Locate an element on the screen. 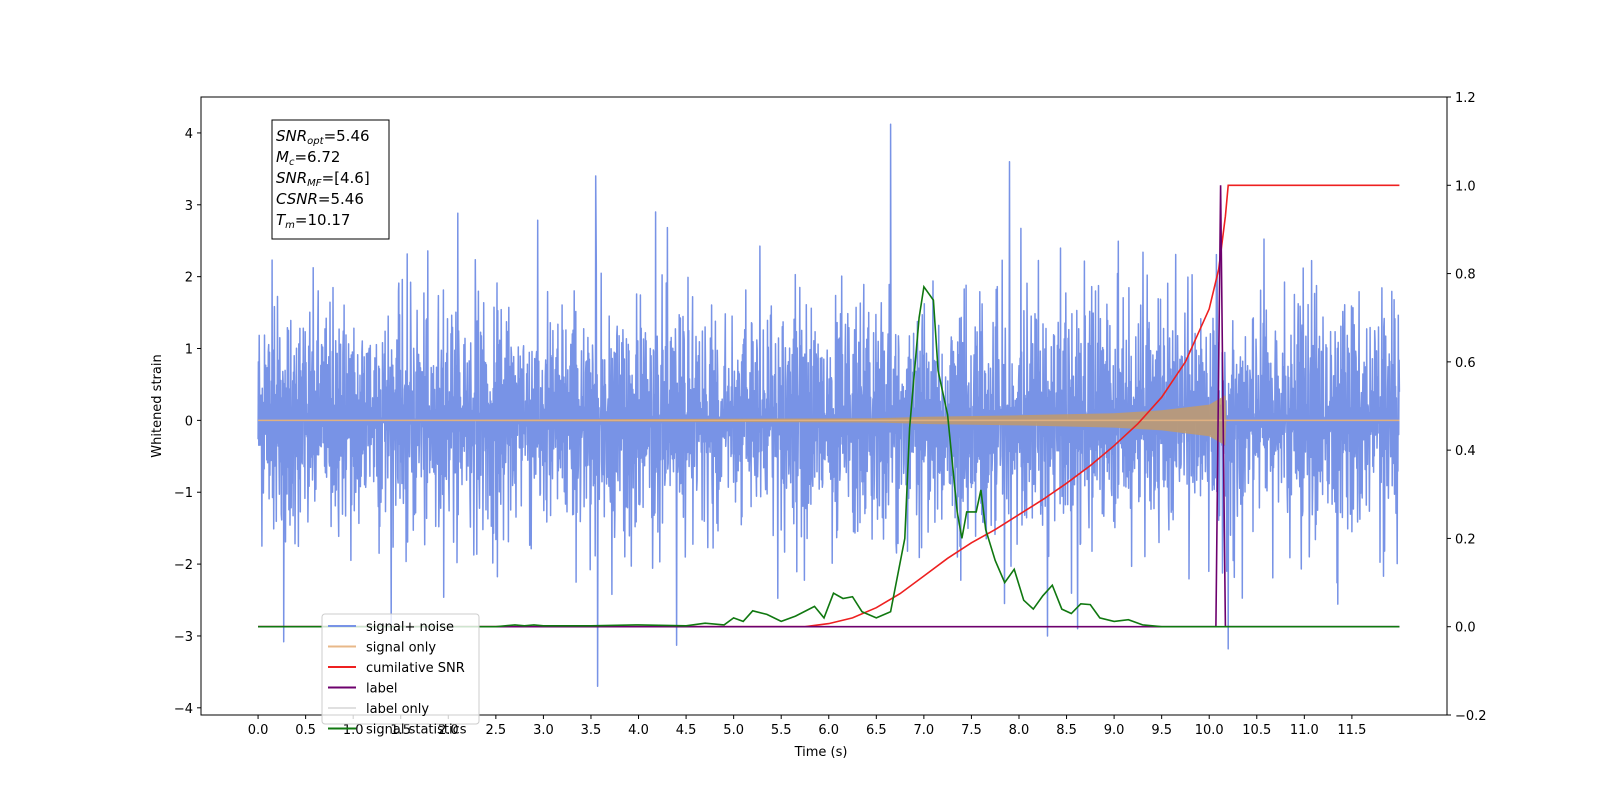 The width and height of the screenshot is (1600, 800). x-tick-label: 4.5 is located at coordinates (686, 730).